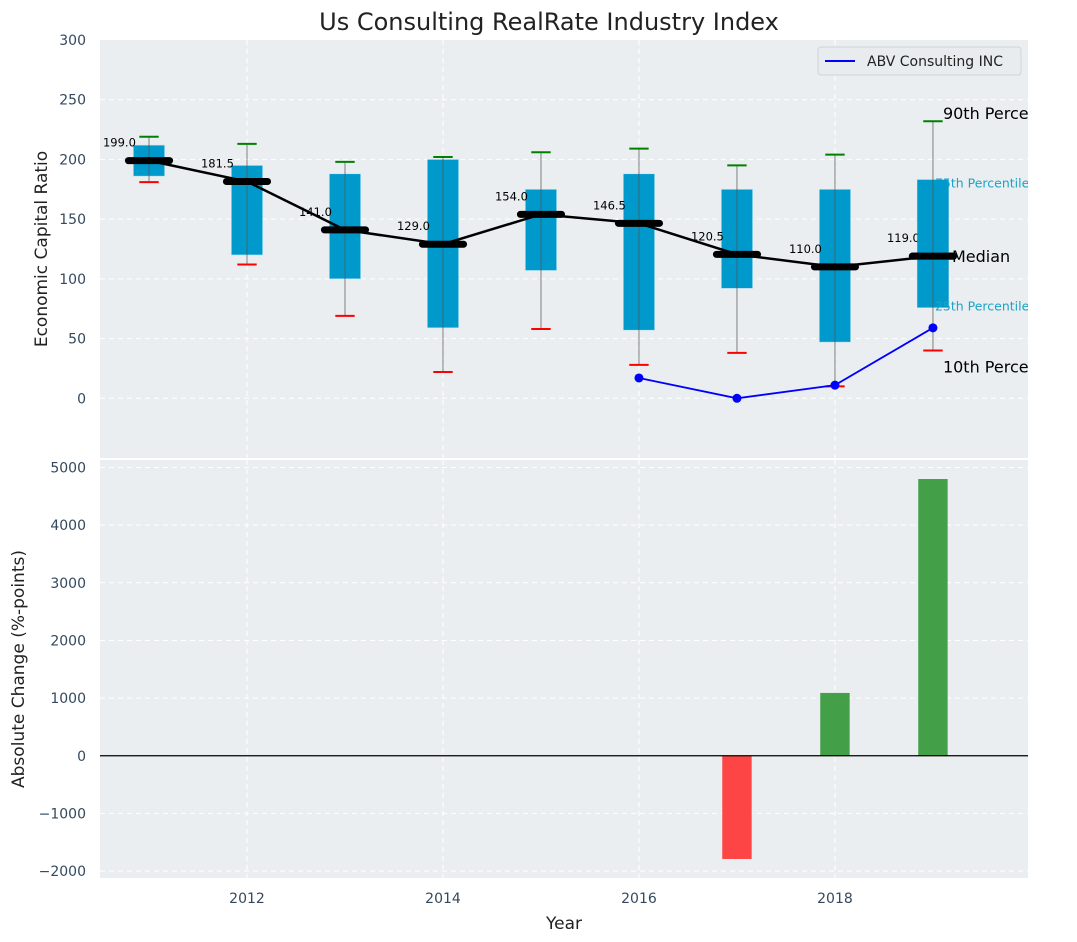 This screenshot has width=1077, height=942. Describe the element at coordinates (81, 399) in the screenshot. I see `top-y-tick-label: 0` at that location.